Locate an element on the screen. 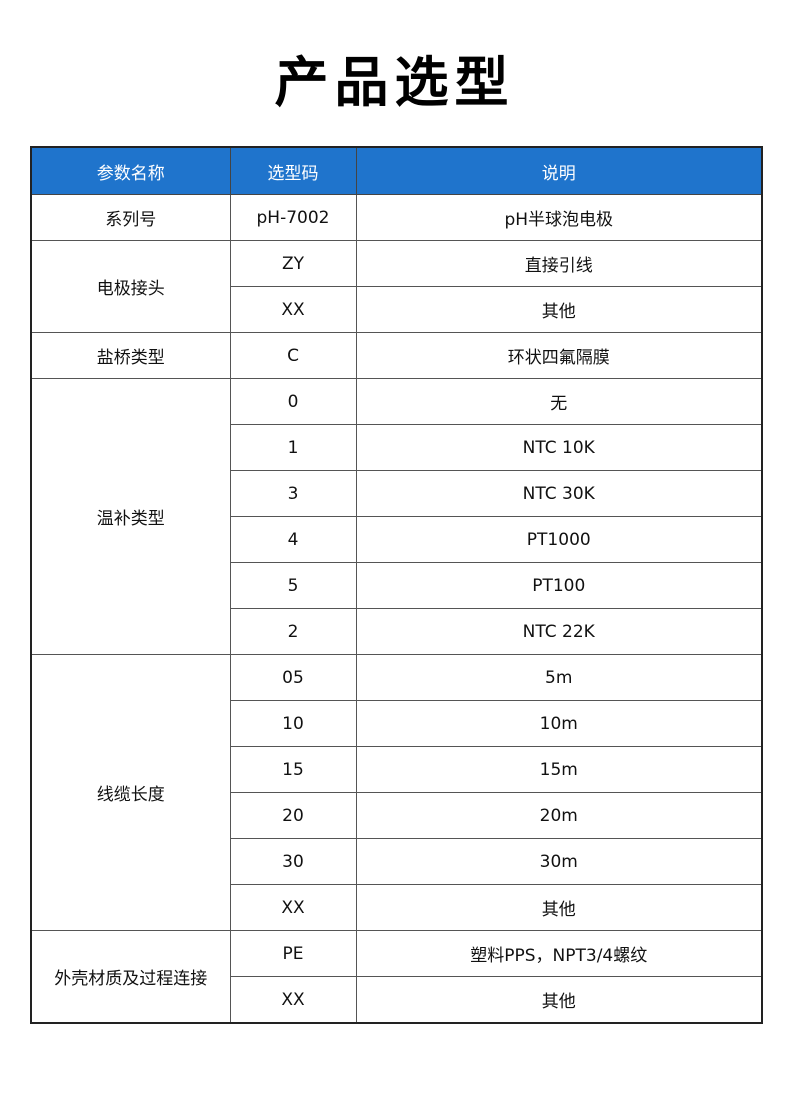 The width and height of the screenshot is (789, 1098). description-cell: PT100 is located at coordinates (559, 585).